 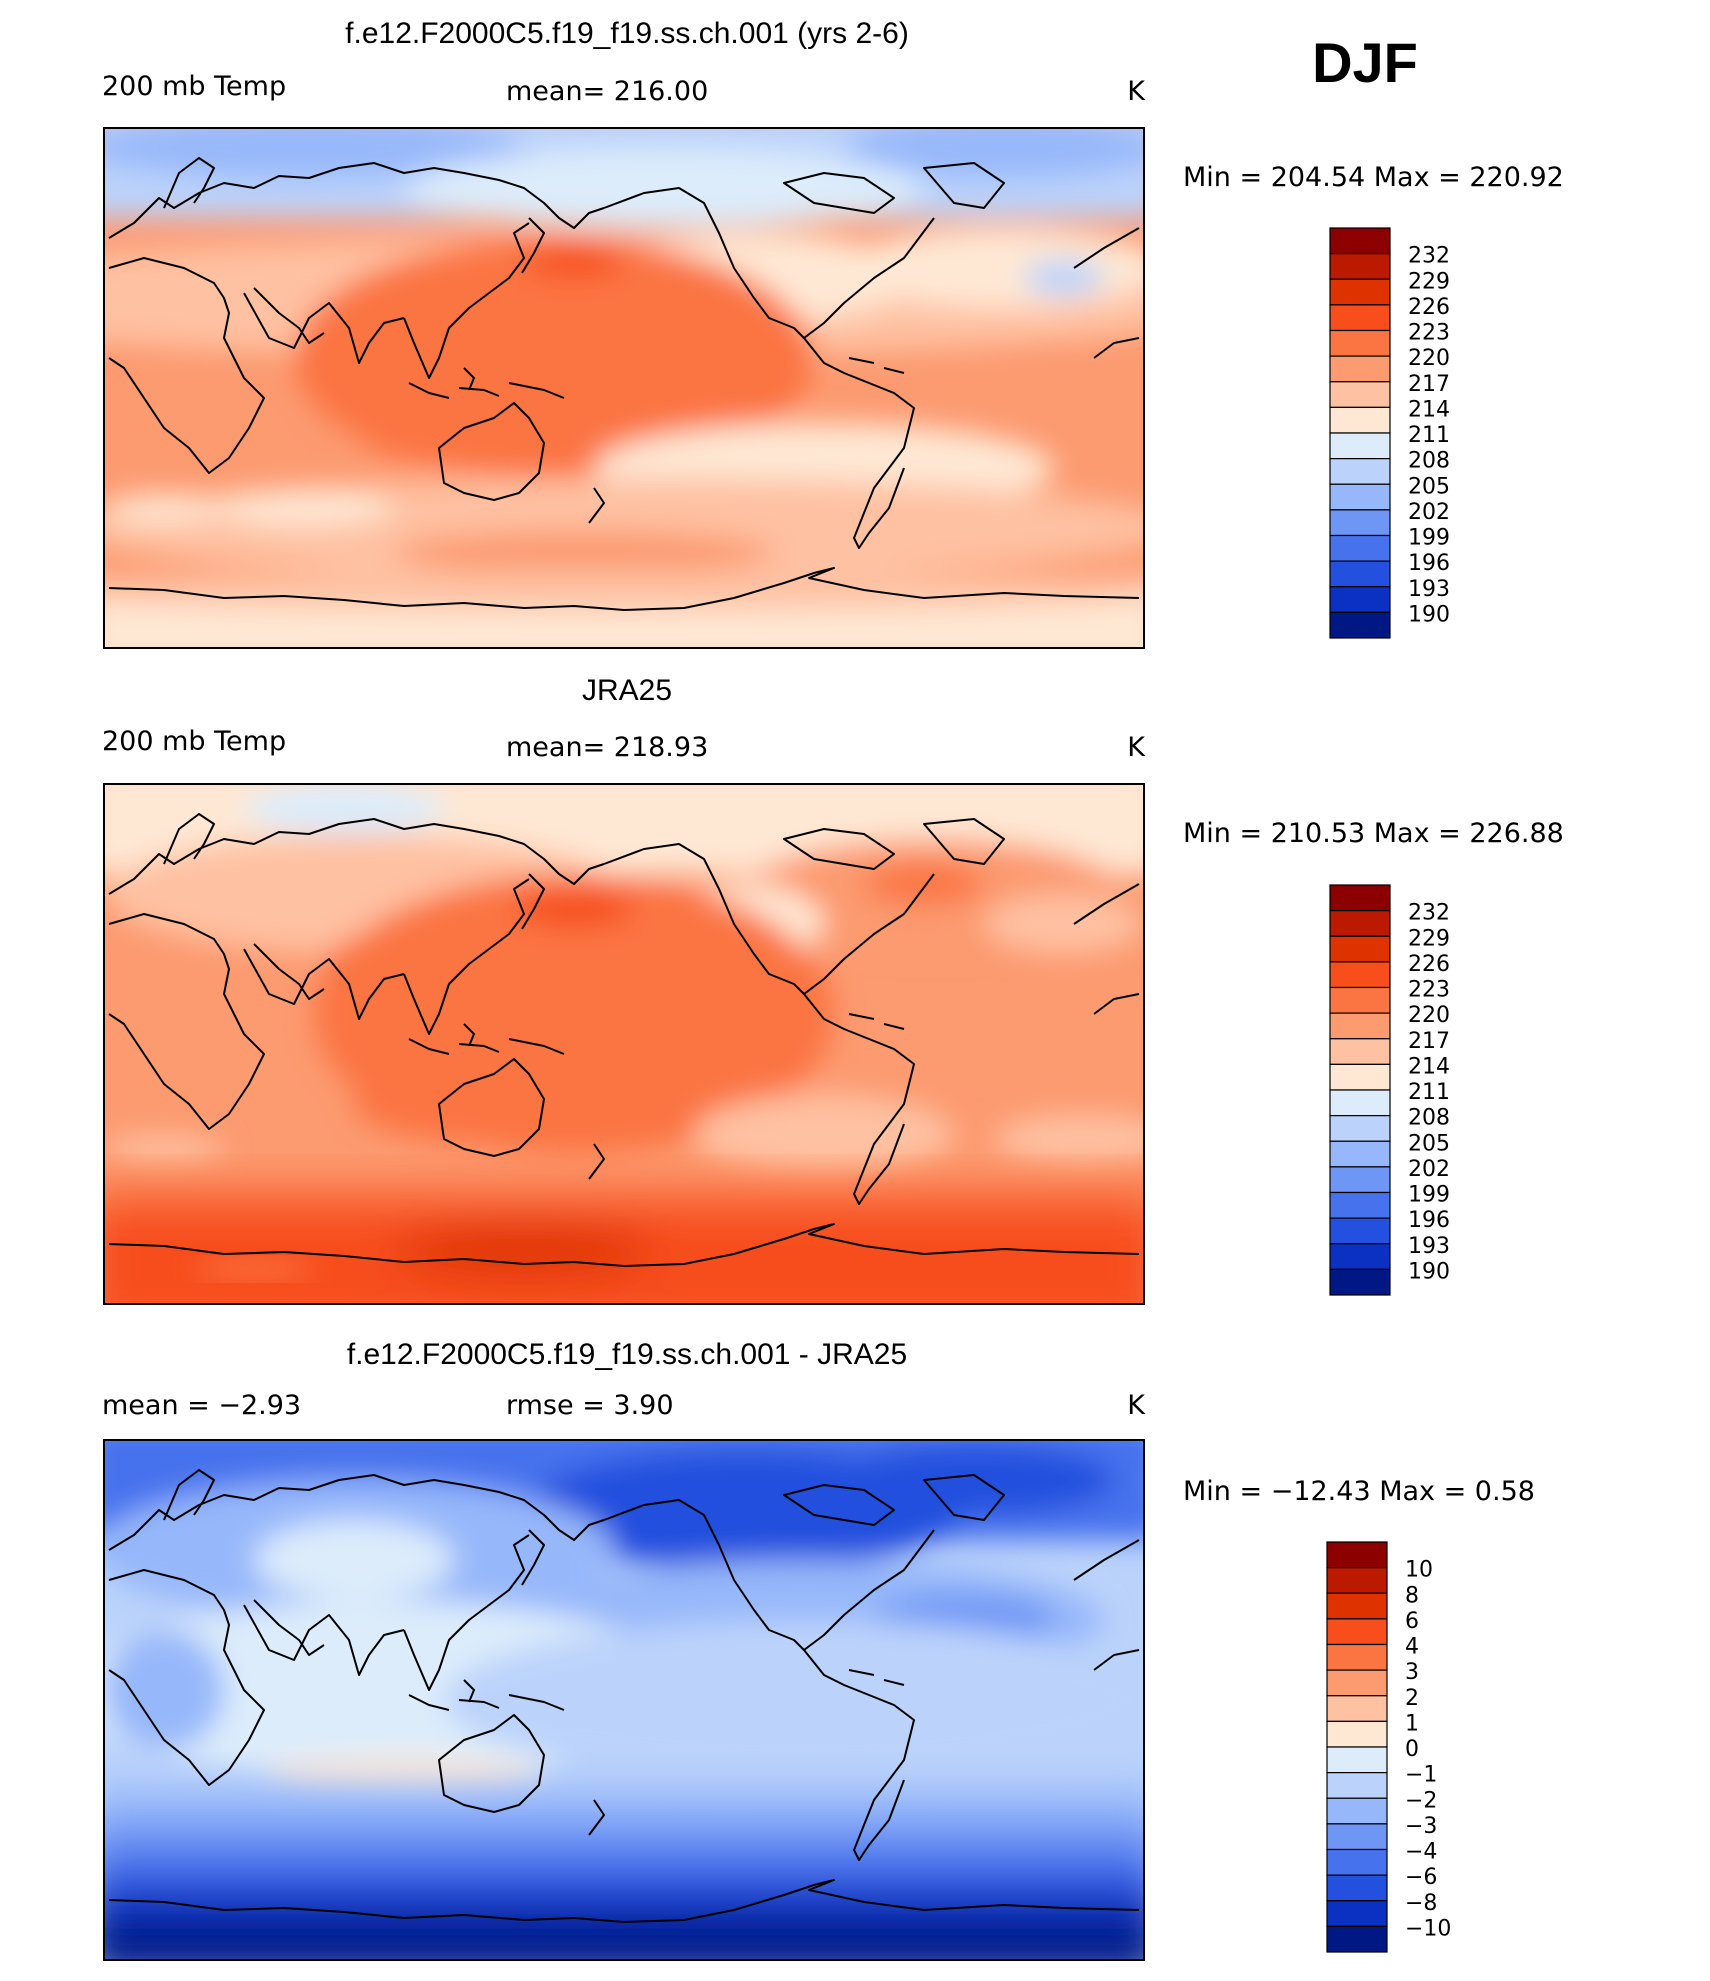 What do you see at coordinates (1373, 833) in the screenshot?
I see `panel-2-minmax: Min = 210.53 Max = 226.88` at bounding box center [1373, 833].